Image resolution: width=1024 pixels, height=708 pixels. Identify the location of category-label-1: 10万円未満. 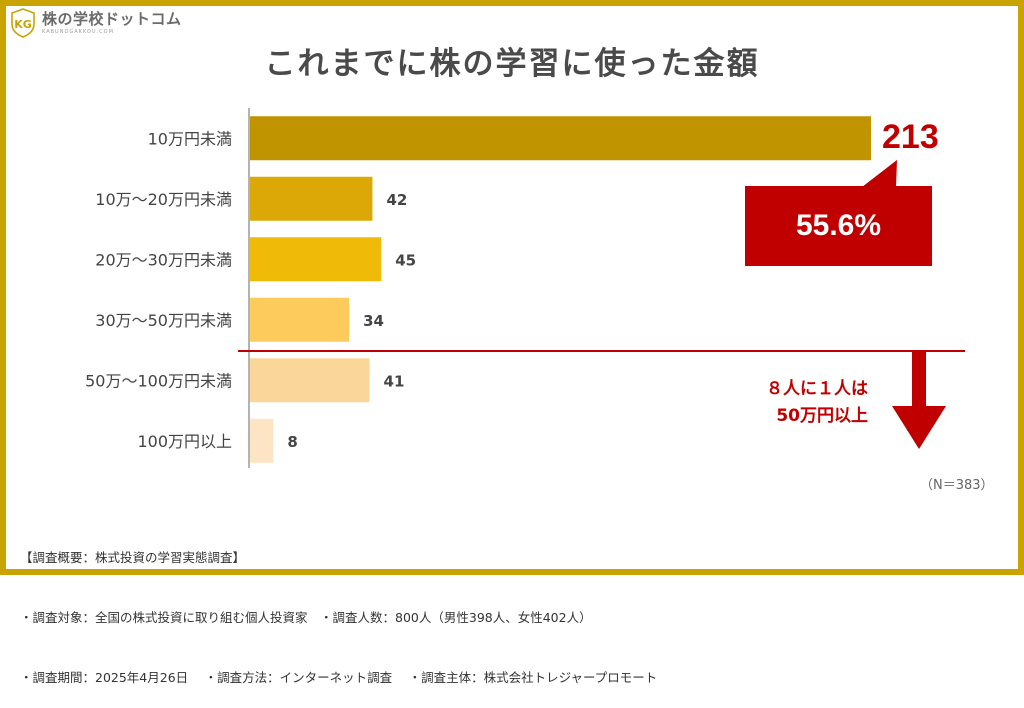
(190, 138).